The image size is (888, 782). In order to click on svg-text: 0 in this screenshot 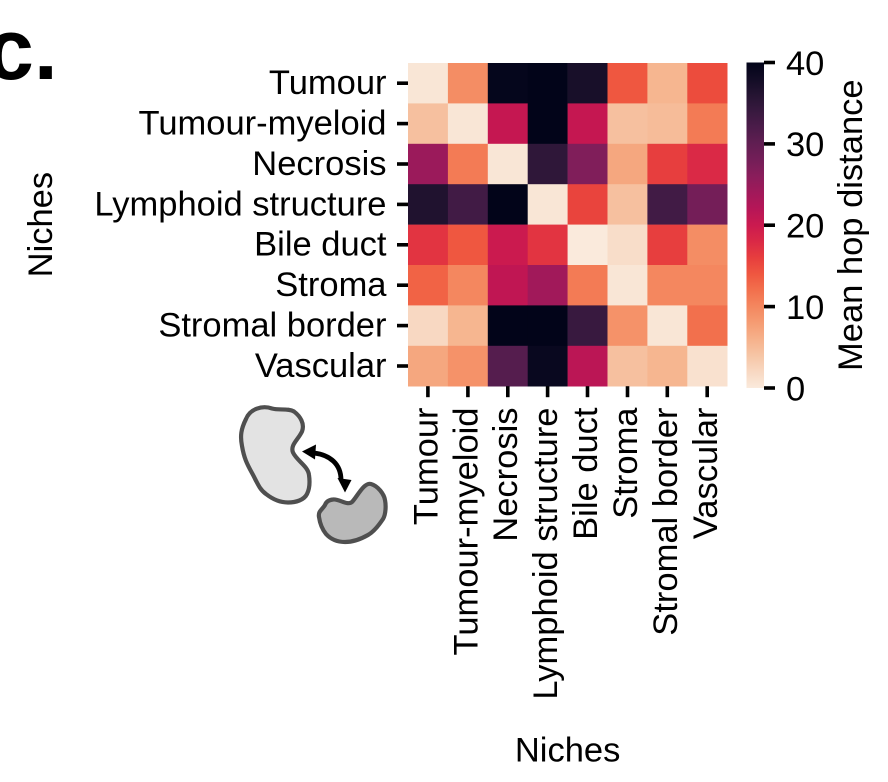, I will do `click(795, 389)`.